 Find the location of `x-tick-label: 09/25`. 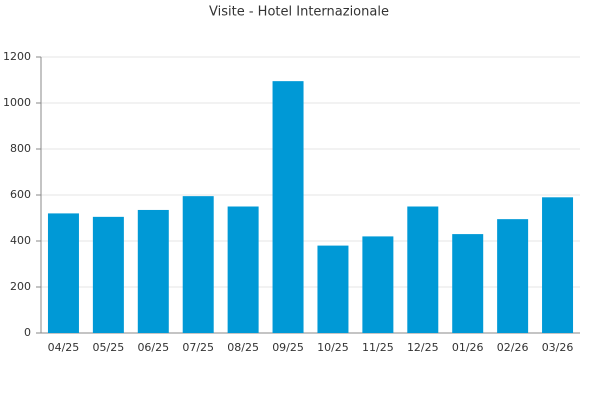

x-tick-label: 09/25 is located at coordinates (288, 347).